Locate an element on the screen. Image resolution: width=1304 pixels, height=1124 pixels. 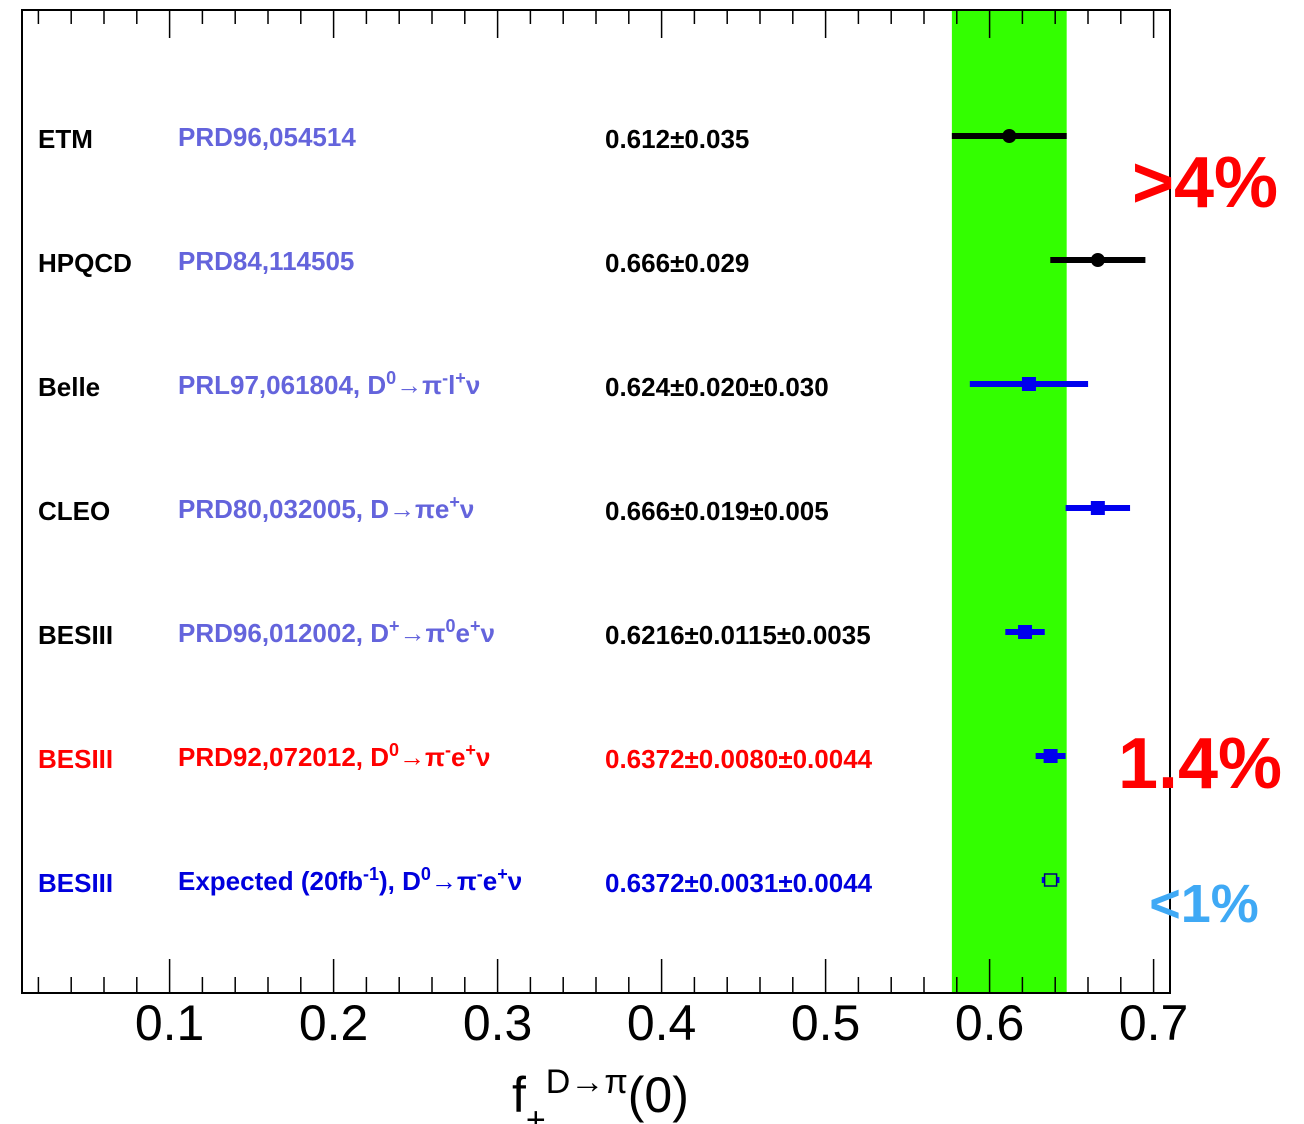
row-reference: PRL97,061804, D0→π-l+ν is located at coordinates (329, 384).